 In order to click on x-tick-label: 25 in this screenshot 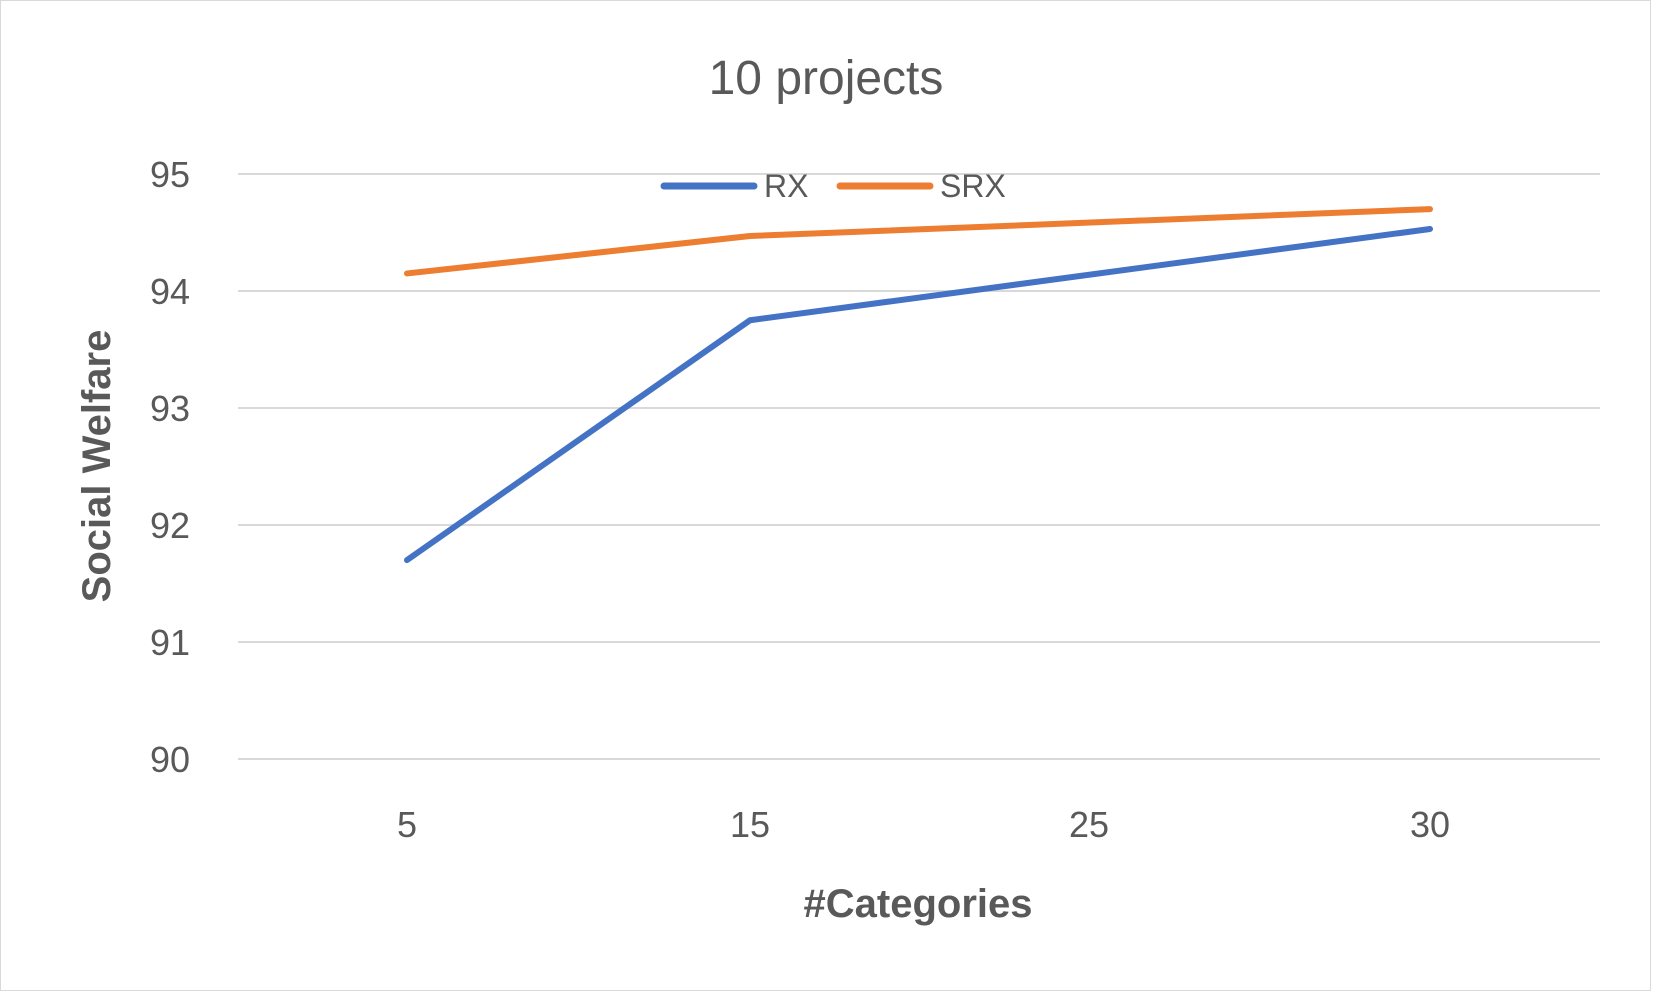, I will do `click(1089, 824)`.